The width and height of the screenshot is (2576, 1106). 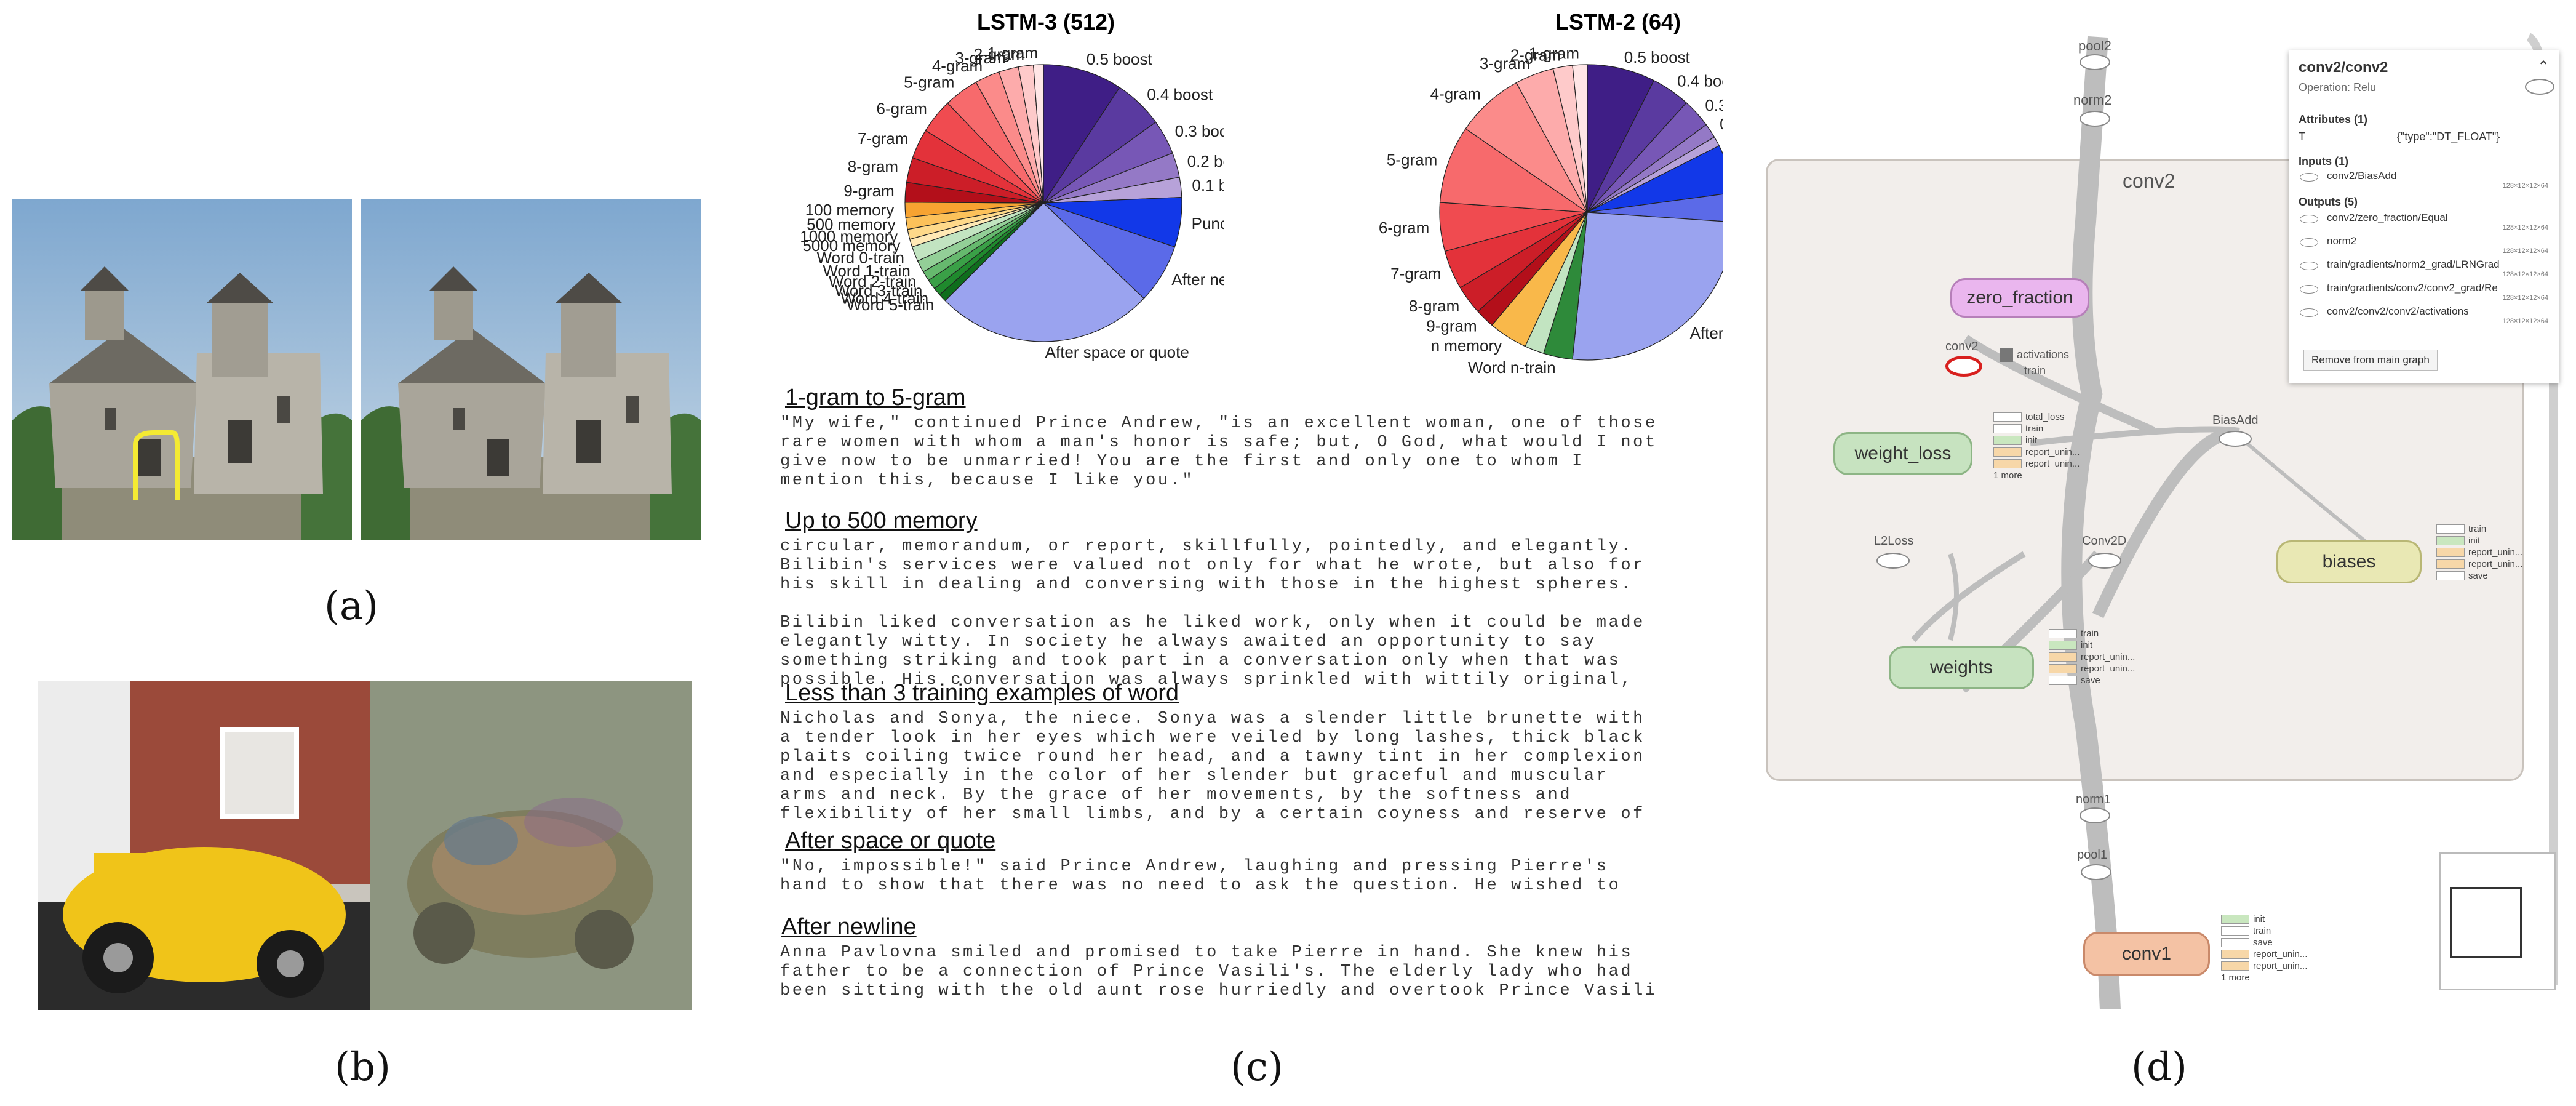 What do you see at coordinates (2146, 954) in the screenshot?
I see `conv1-node: conv1` at bounding box center [2146, 954].